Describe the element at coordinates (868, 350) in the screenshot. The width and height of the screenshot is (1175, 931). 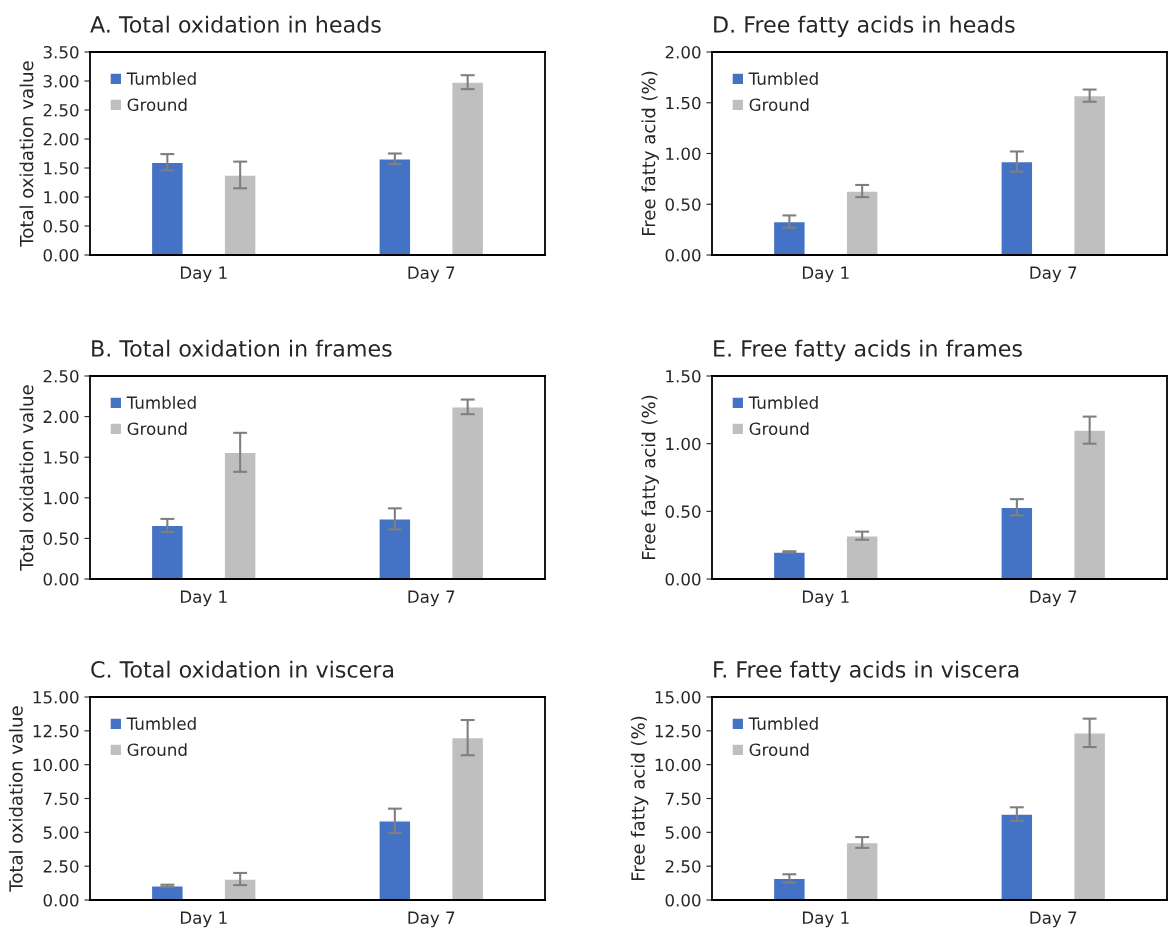
I see `chart-title: E. Free fatty acids in frames` at that location.